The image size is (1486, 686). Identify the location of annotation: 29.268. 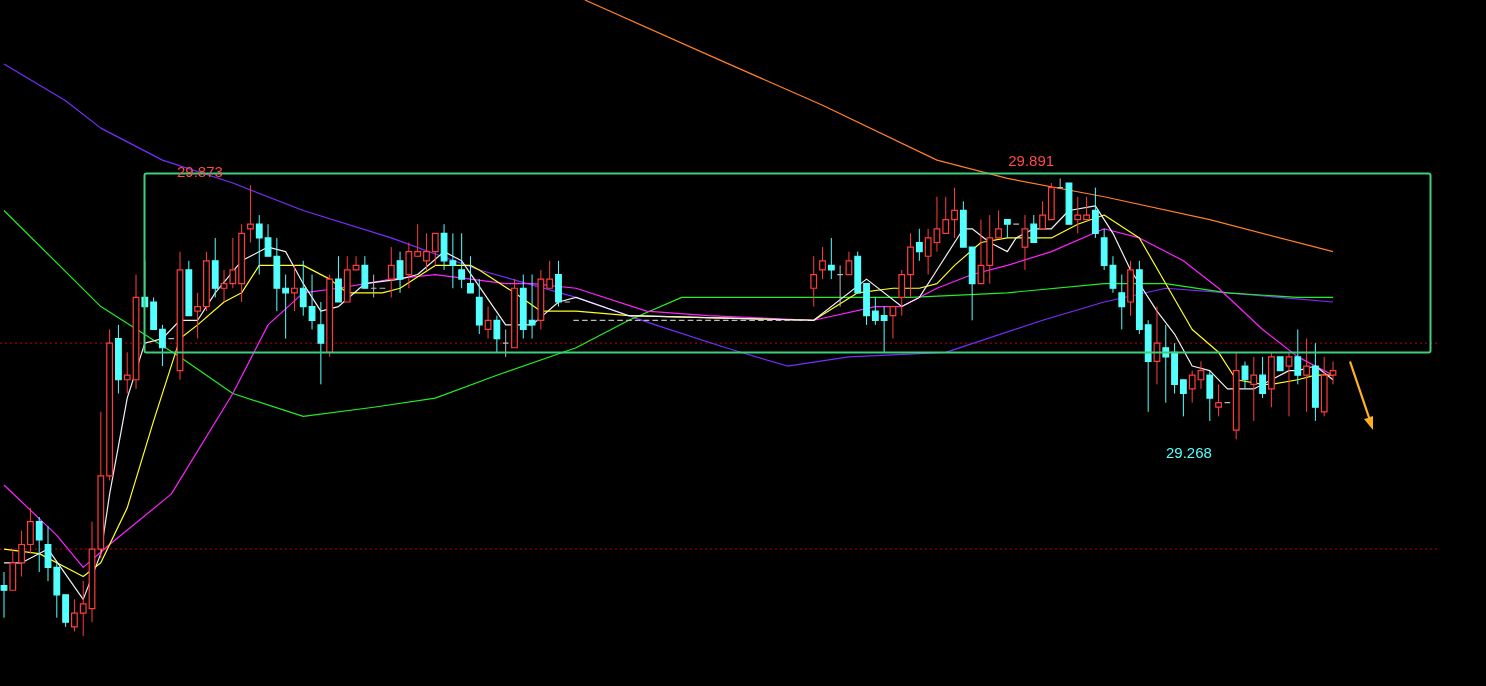
(1189, 452).